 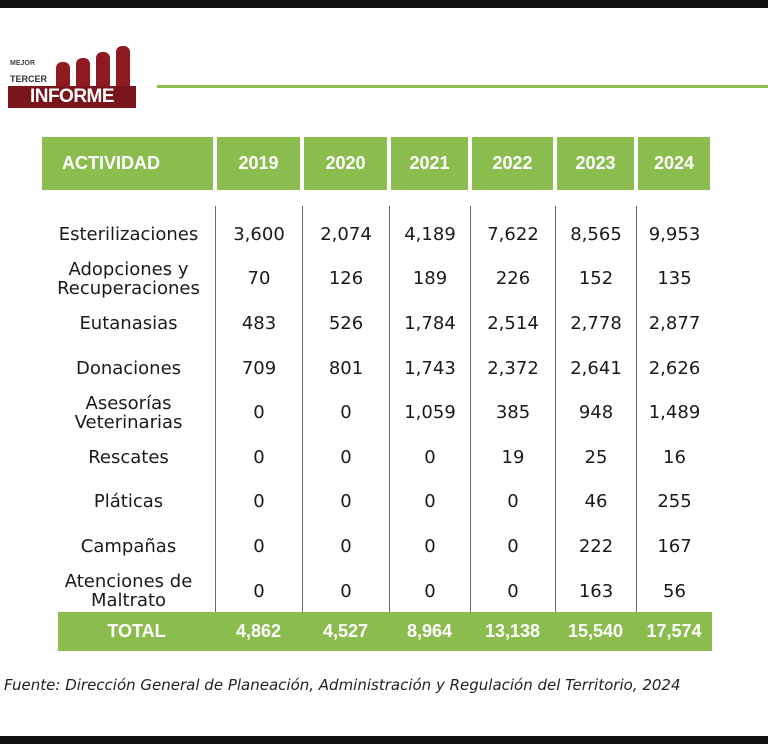 I want to click on table-cell: 483, so click(x=258, y=323).